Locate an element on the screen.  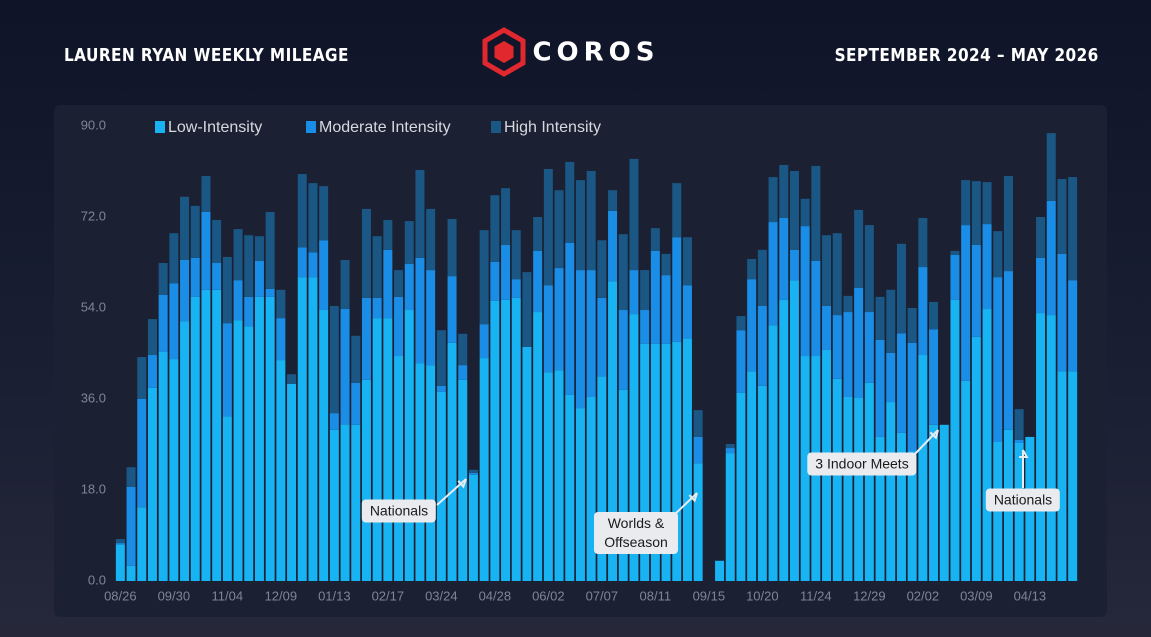
x-tick-label: 03/24 is located at coordinates (441, 595).